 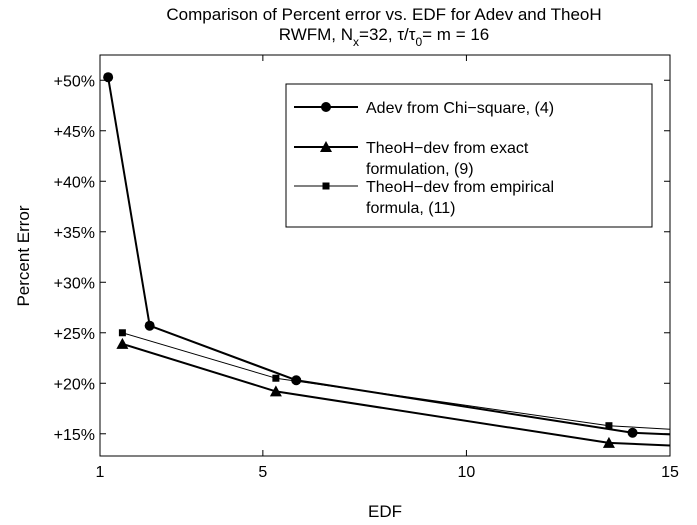 I want to click on legend-entry-2: TheoH−dev from exact formulation, (9), so click(x=411, y=159).